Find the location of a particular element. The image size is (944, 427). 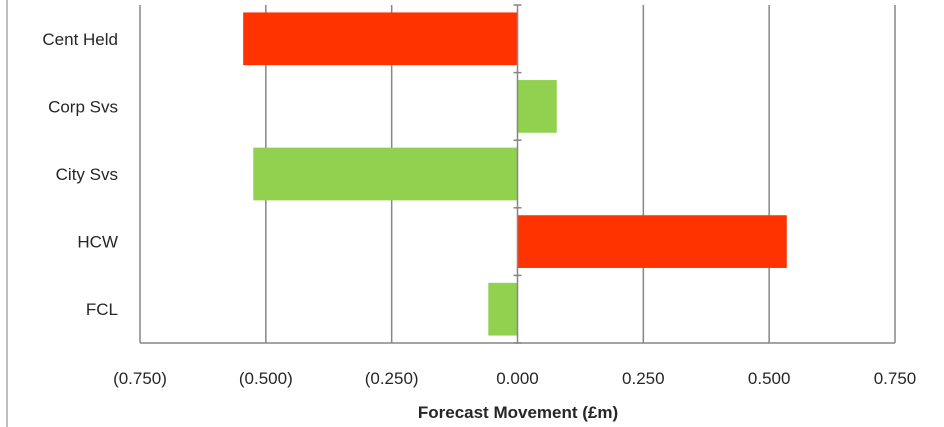

category-label: HCW is located at coordinates (97, 242).